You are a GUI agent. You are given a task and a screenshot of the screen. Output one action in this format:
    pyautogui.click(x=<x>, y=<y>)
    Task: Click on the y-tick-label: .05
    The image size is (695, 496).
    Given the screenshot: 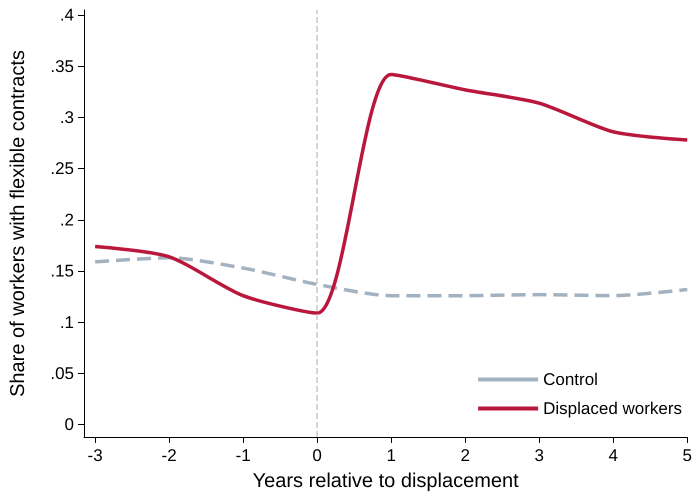 What is the action you would take?
    pyautogui.click(x=62, y=374)
    